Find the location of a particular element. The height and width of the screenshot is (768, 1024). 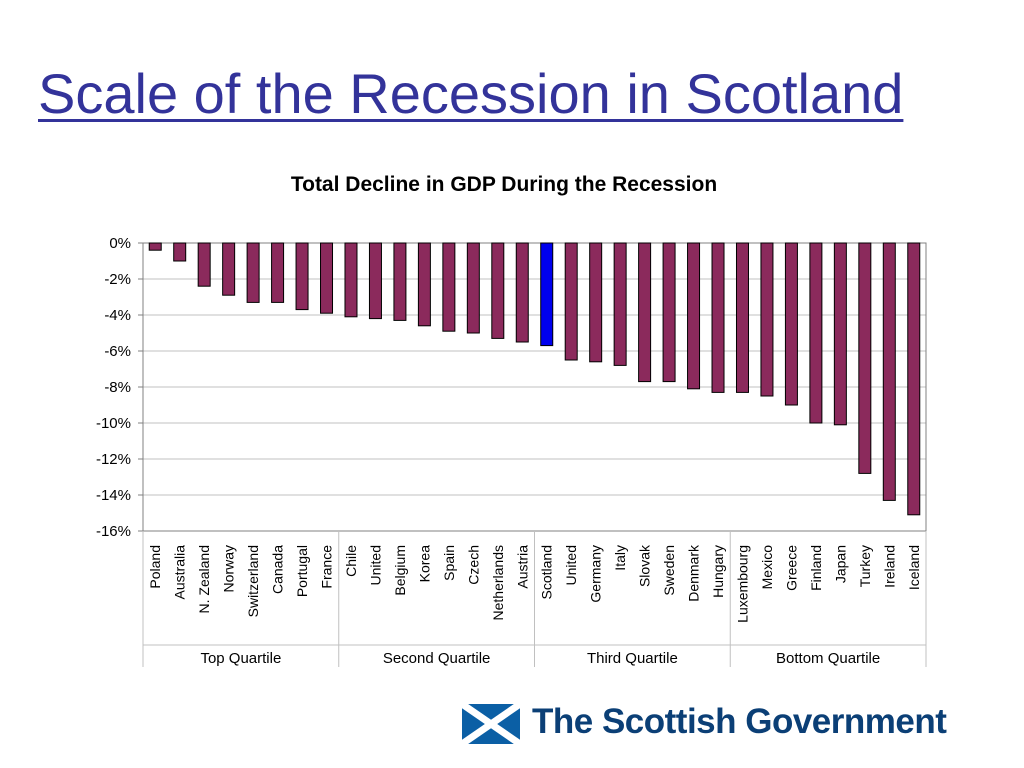

group-label: Bottom Quartile is located at coordinates (828, 658).